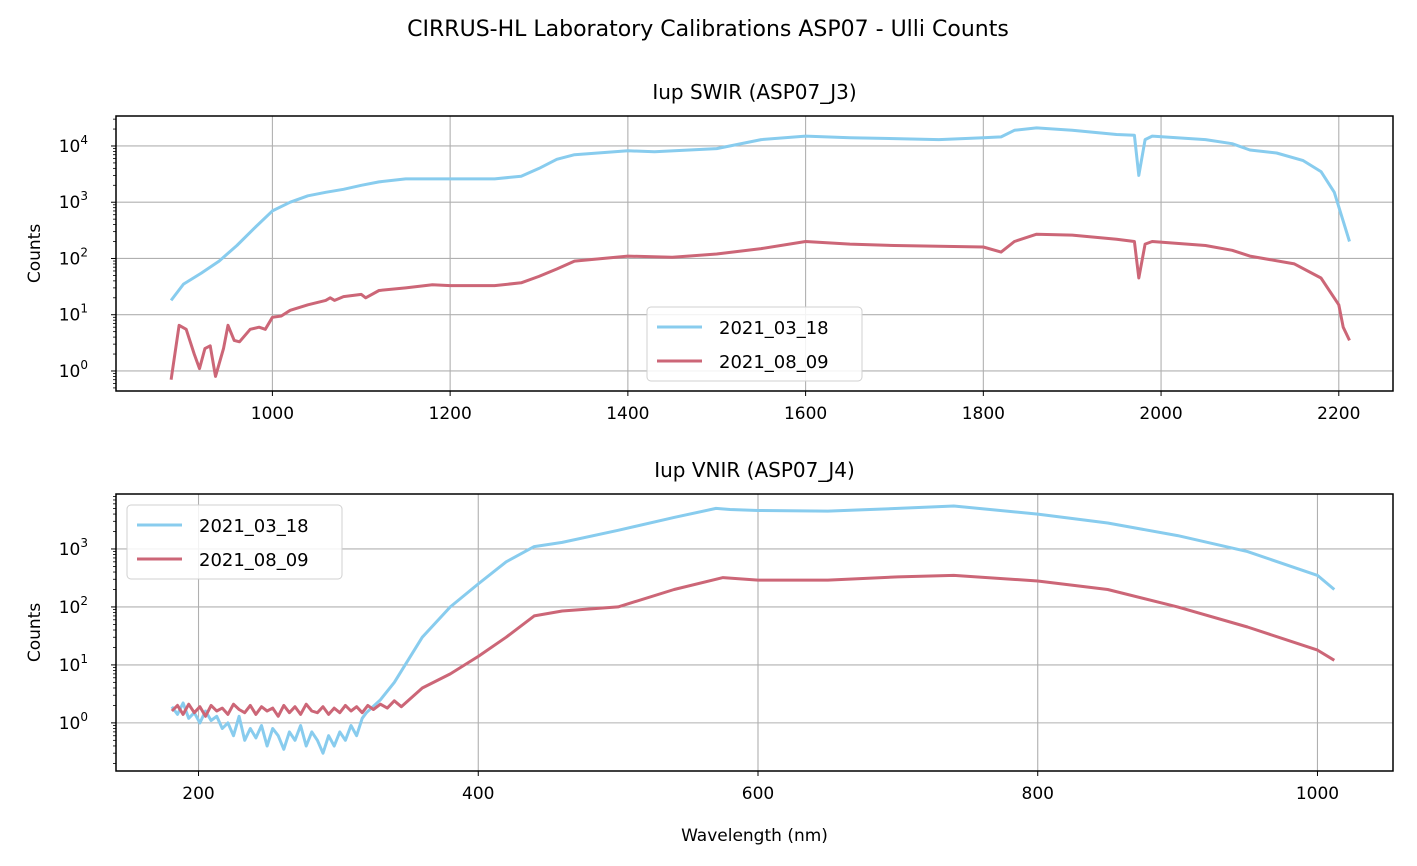 The width and height of the screenshot is (1417, 866). Describe the element at coordinates (805, 414) in the screenshot. I see `x-tick-label: 1600` at that location.